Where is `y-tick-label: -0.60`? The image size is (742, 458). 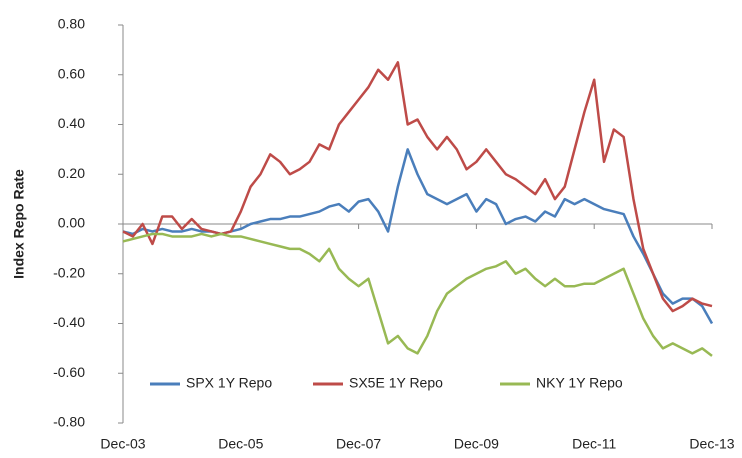 y-tick-label: -0.60 is located at coordinates (69, 372).